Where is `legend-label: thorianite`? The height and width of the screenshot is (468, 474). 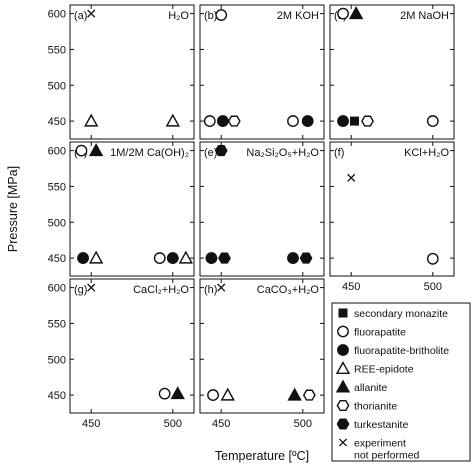
legend-label: thorianite is located at coordinates (375, 407).